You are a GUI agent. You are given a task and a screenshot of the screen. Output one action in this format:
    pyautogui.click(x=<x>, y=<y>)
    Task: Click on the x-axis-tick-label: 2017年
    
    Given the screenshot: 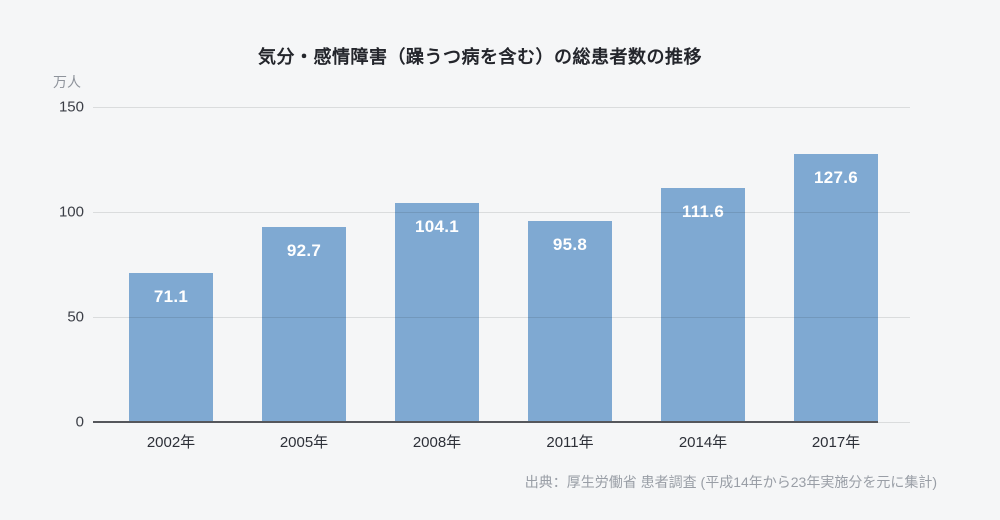 What is the action you would take?
    pyautogui.click(x=836, y=442)
    